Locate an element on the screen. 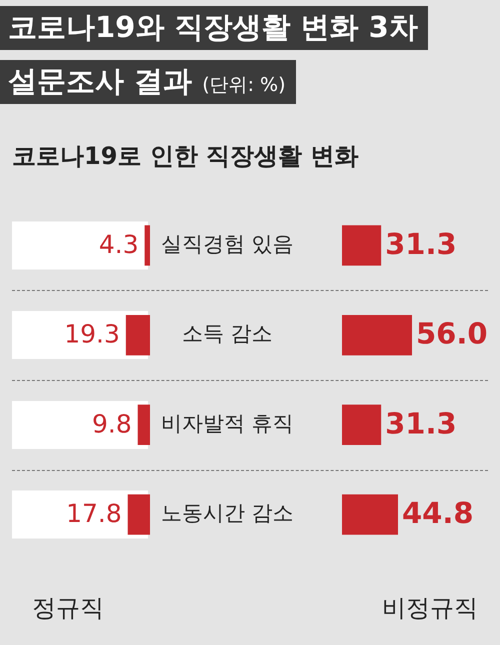 The image size is (500, 645). data-label: 19.3 is located at coordinates (92, 334).